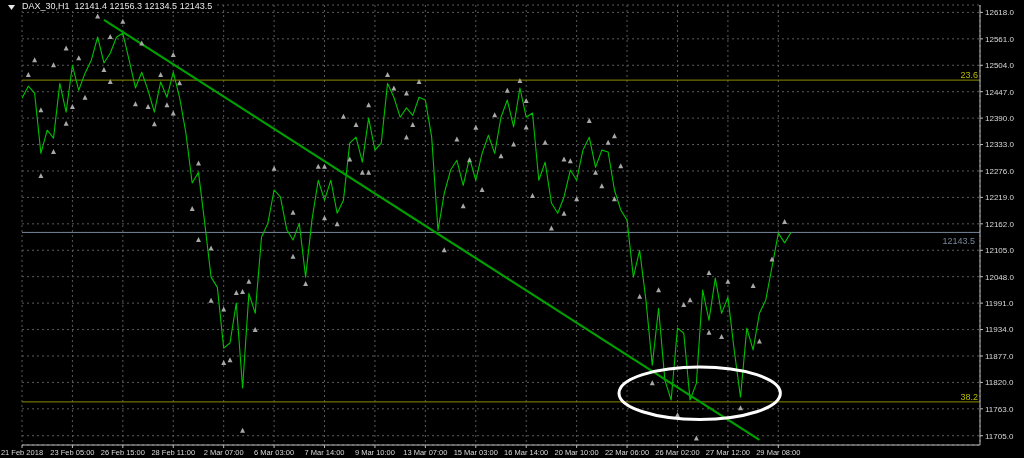 Image resolution: width=1024 pixels, height=458 pixels. Describe the element at coordinates (969, 75) in the screenshot. I see `annotation: 23.6` at that location.